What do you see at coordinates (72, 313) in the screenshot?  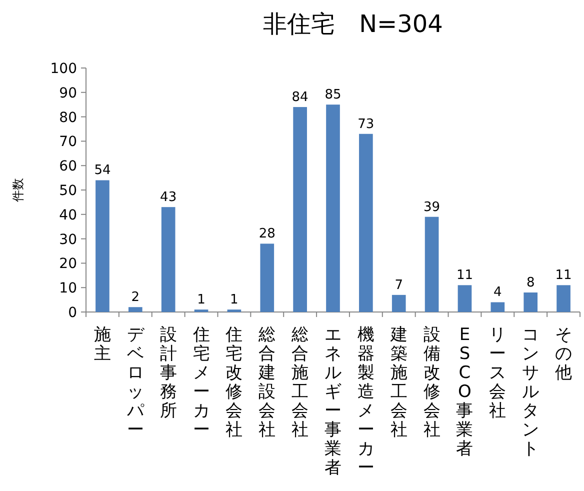 I see `y-tick-label: 0` at bounding box center [72, 313].